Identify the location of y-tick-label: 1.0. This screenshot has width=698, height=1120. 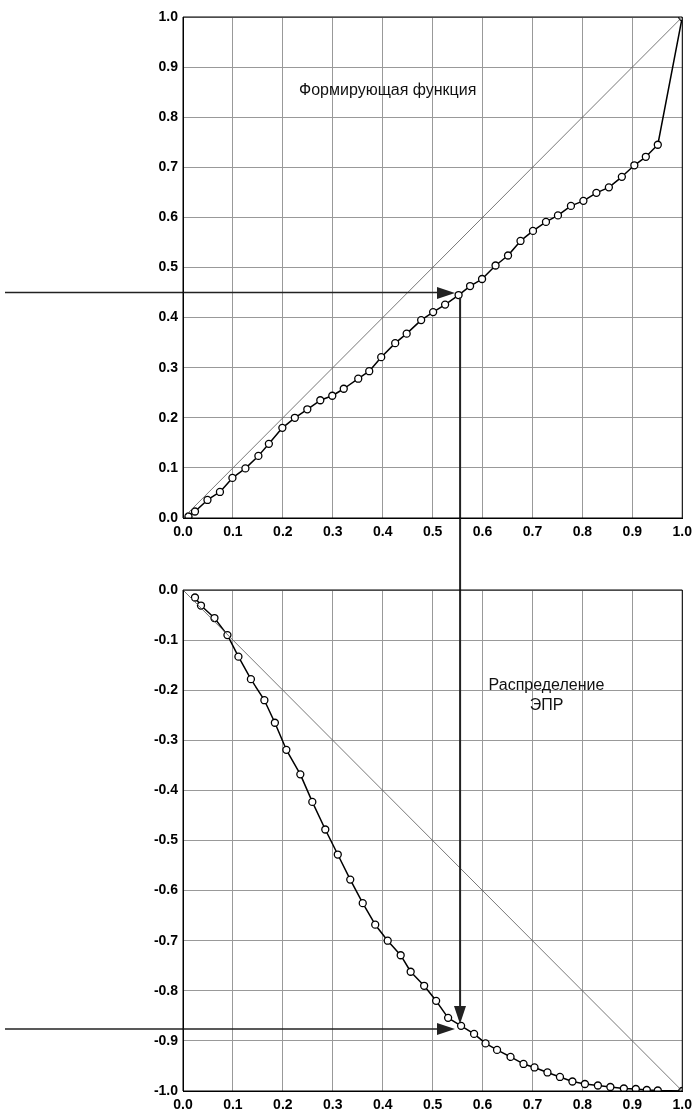
(168, 15).